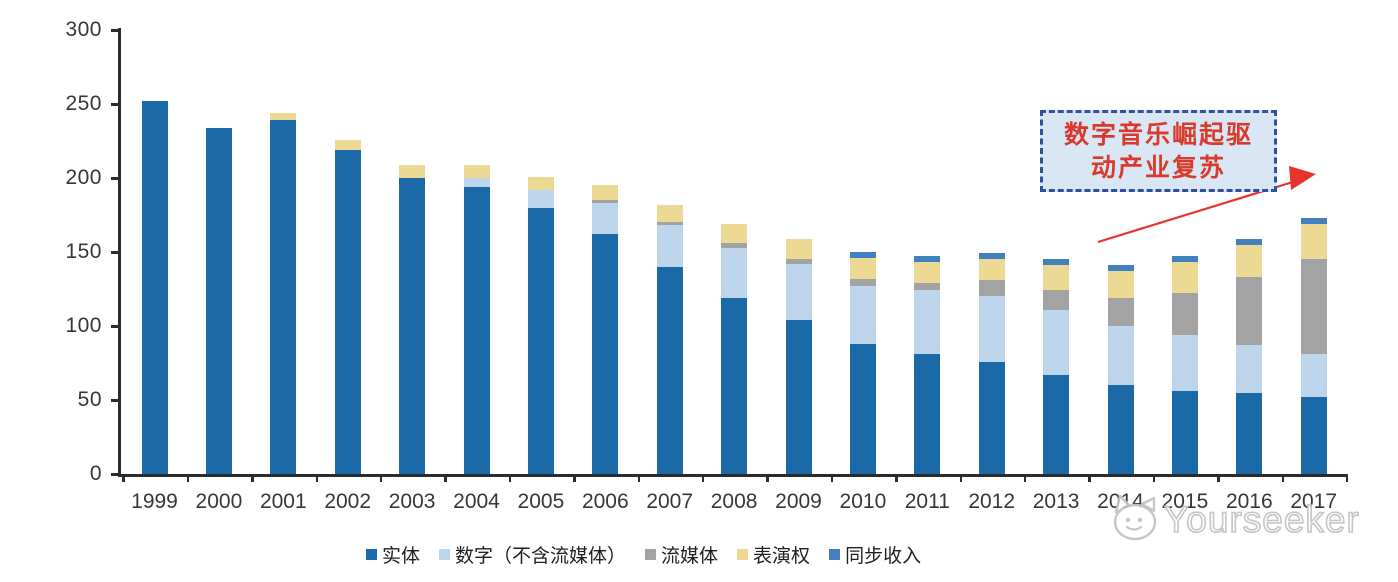 The image size is (1398, 582). Describe the element at coordinates (605, 501) in the screenshot. I see `x-axis-label: 2006` at that location.